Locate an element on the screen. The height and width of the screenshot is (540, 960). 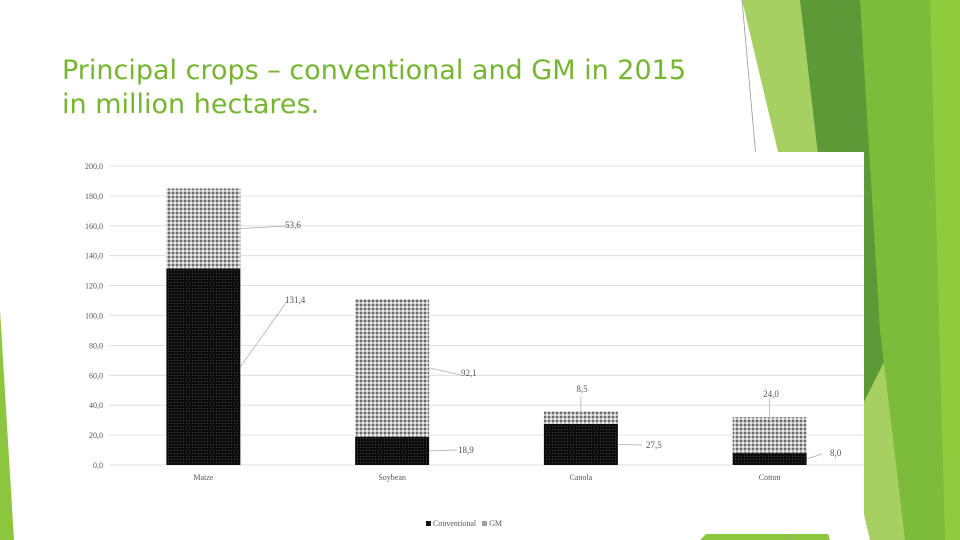
category-label-maize: Maize is located at coordinates (203, 477).